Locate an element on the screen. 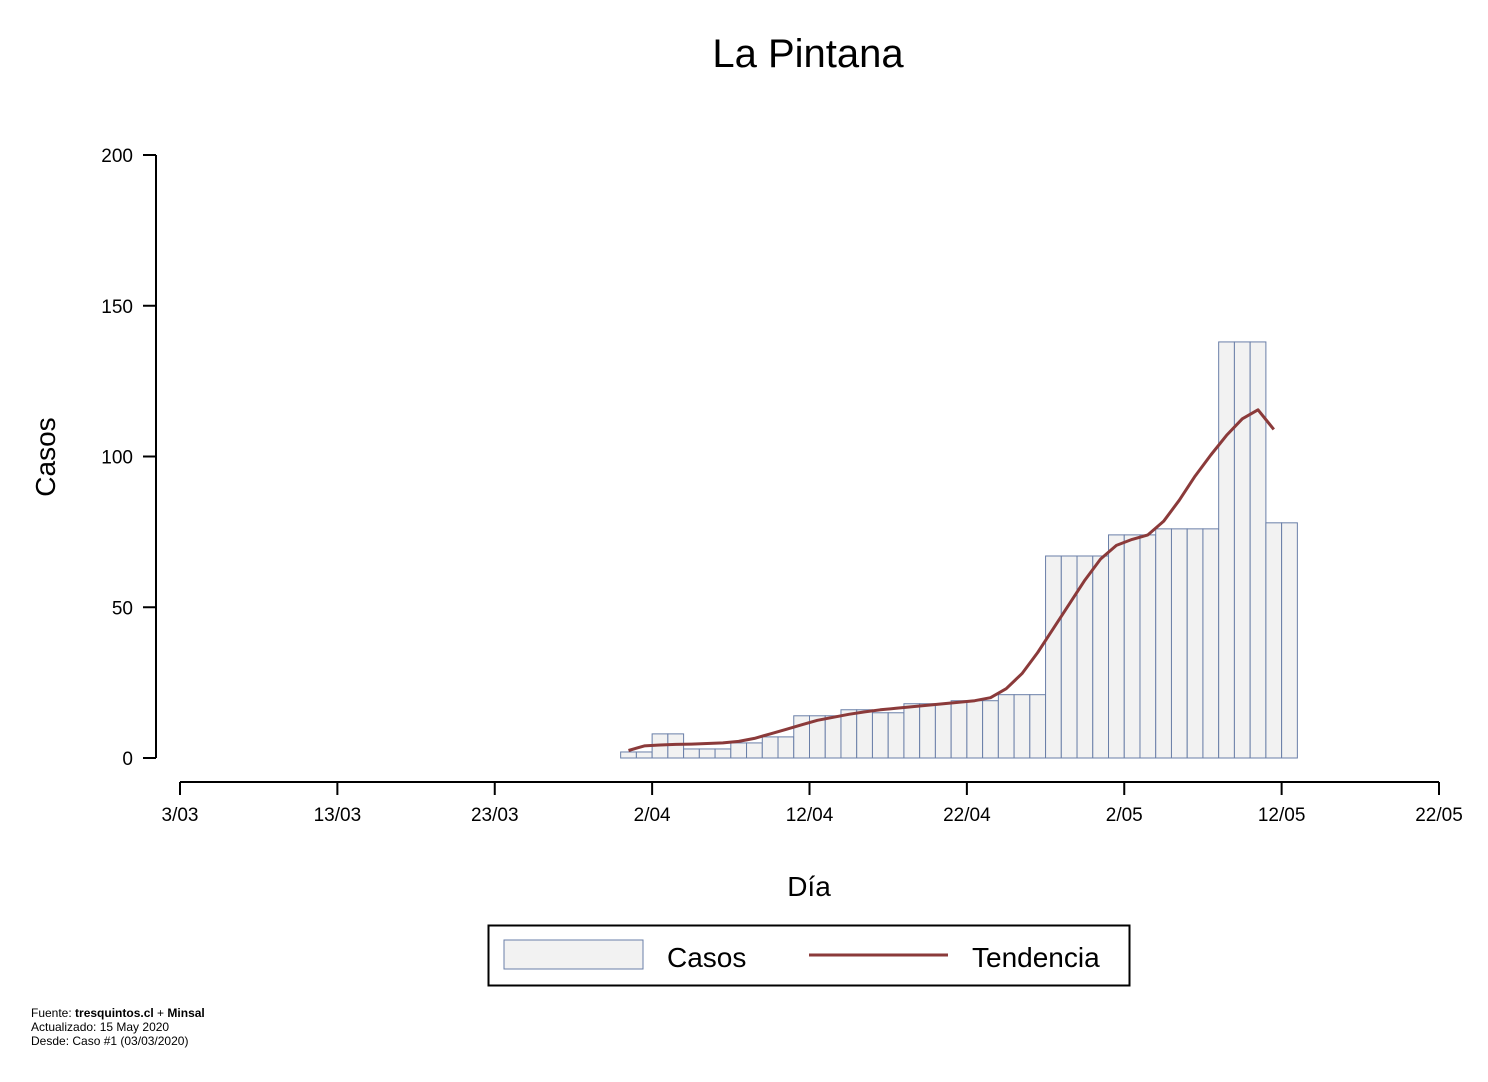  y-tick-label: 50 is located at coordinates (122, 608).